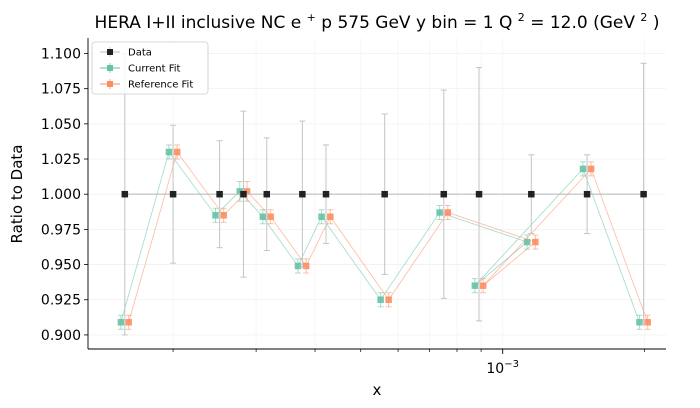 The image size is (700, 408). Describe the element at coordinates (17, 194) in the screenshot. I see `y-axis-label: Ratio to Data` at that location.